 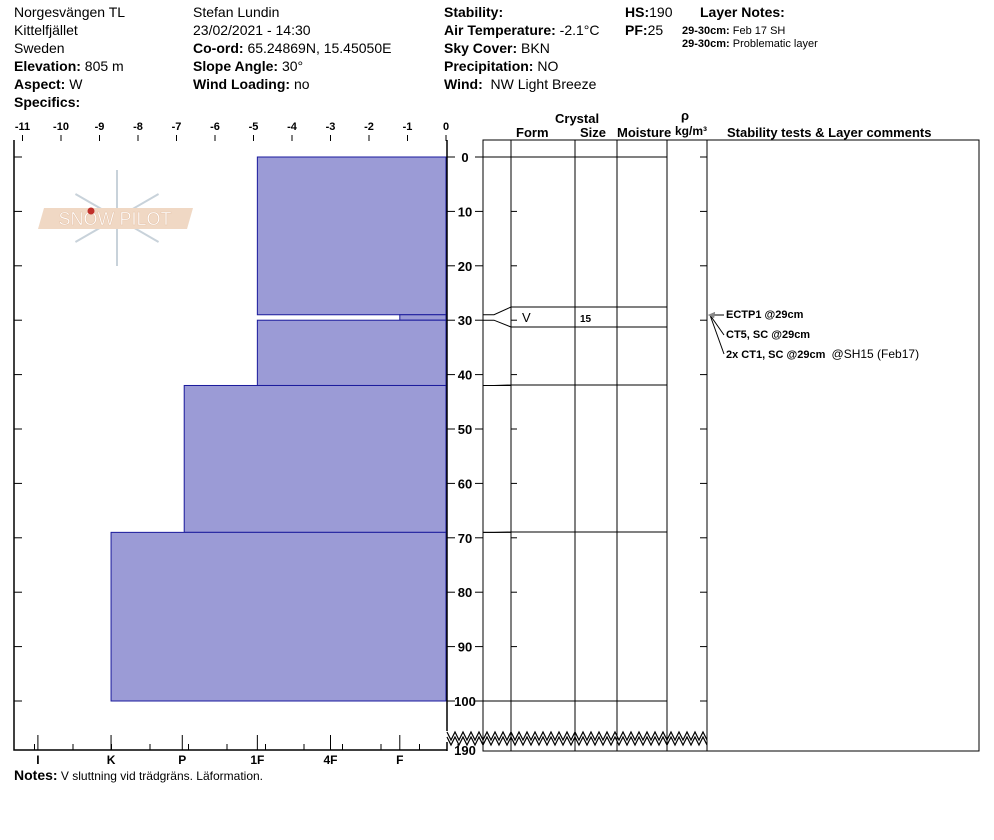 I want to click on aspect: Aspect: W, so click(x=48, y=84).